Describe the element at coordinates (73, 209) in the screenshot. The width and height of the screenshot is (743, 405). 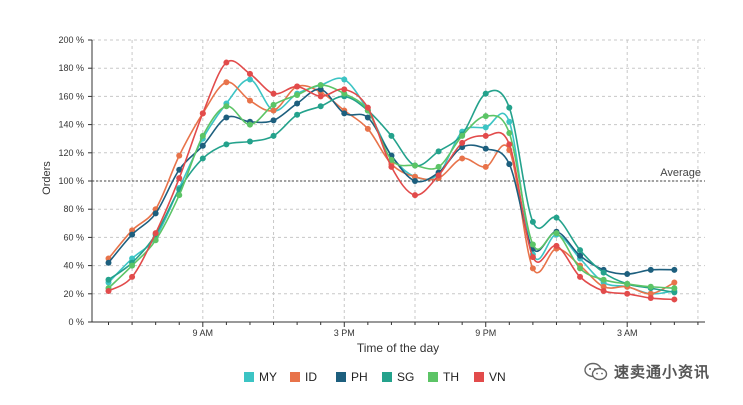
I see `y-tick-label: 80 %` at that location.